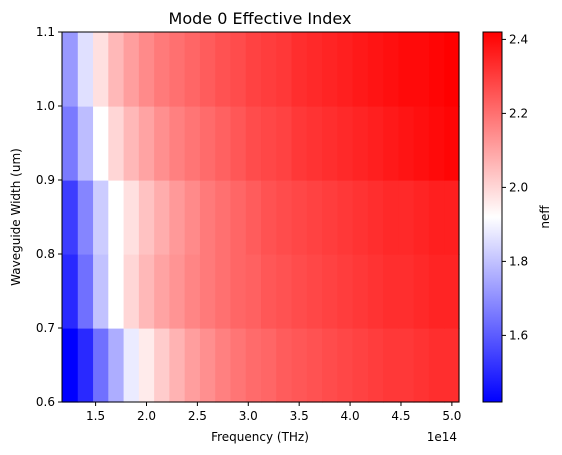  I want to click on x-tick-label: 3.0, so click(248, 416).